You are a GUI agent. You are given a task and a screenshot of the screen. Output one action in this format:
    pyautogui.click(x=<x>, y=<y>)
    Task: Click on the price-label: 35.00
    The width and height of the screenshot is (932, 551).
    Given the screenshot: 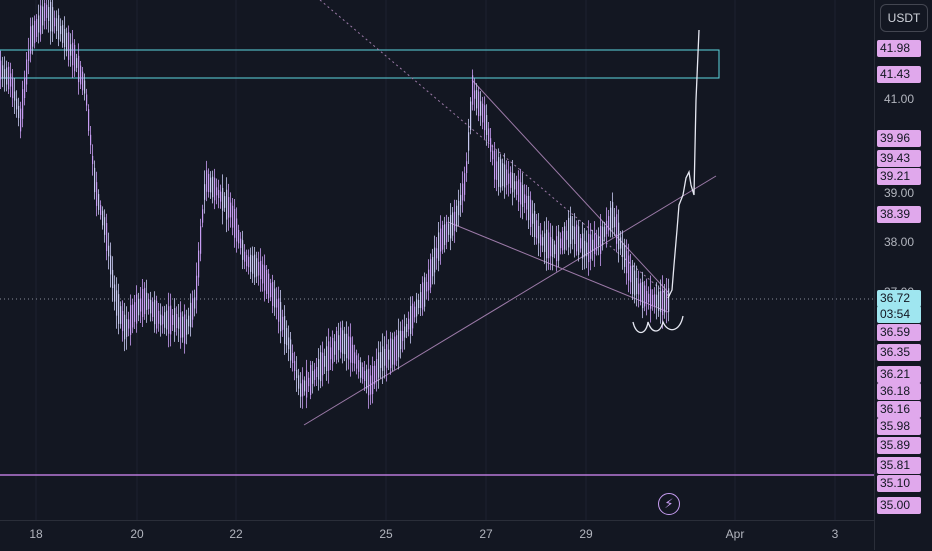 What is the action you would take?
    pyautogui.click(x=899, y=505)
    